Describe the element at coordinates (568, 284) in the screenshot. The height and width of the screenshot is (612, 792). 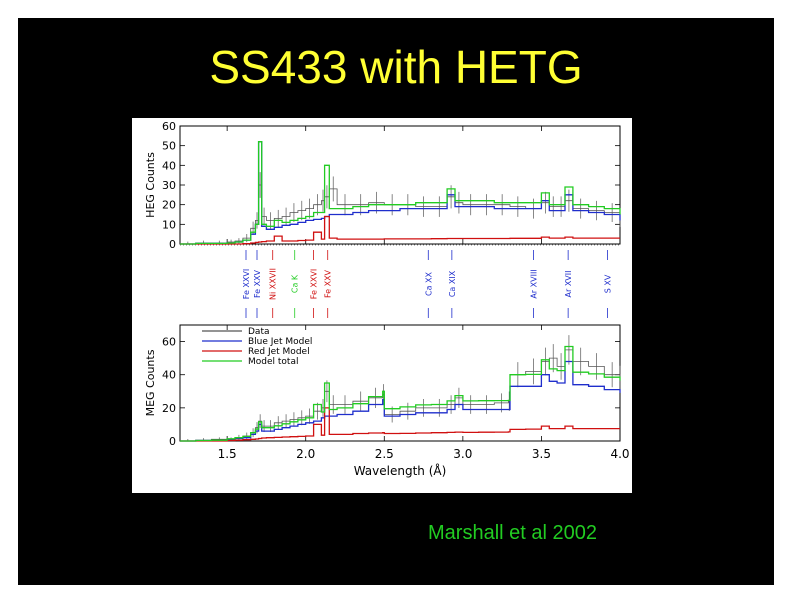
I see `line-id-label: Ar XVII` at that location.